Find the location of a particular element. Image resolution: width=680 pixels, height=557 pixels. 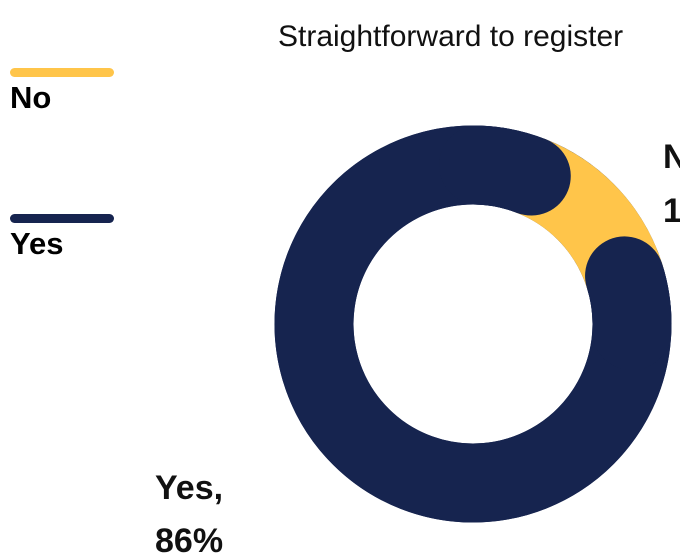

legend-label-yes: Yes is located at coordinates (37, 243).